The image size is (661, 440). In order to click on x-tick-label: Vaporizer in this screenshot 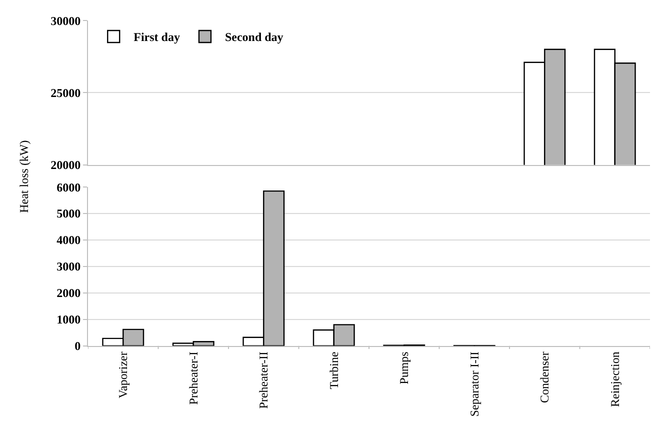, I will do `click(123, 375)`.